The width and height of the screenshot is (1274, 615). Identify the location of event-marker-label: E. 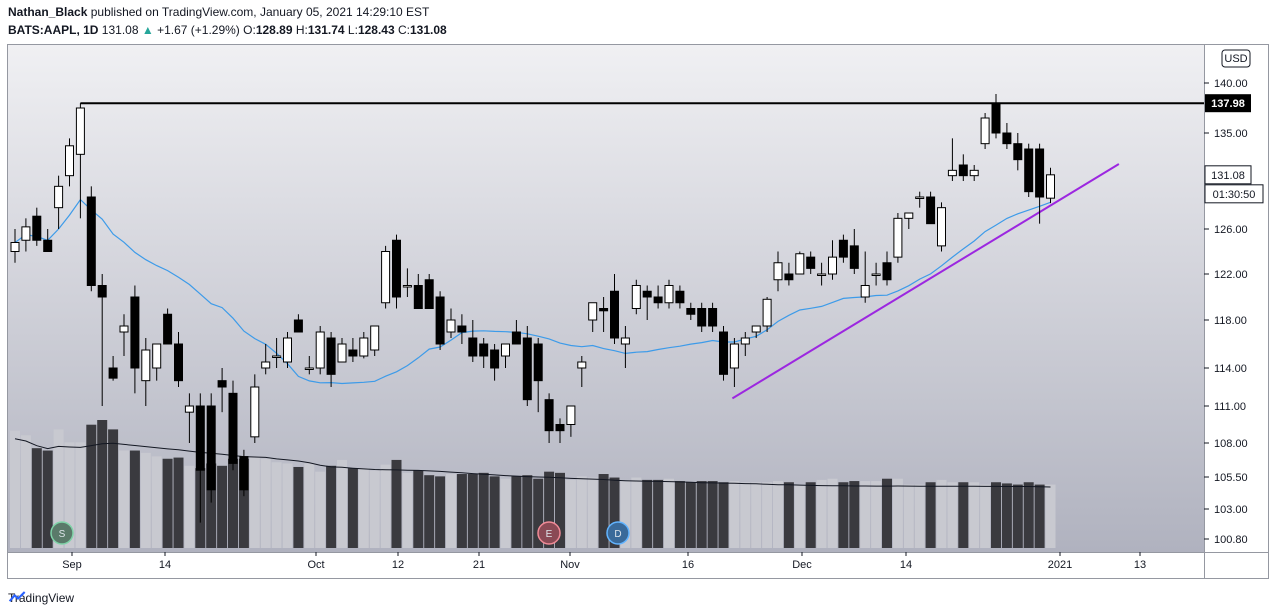
(549, 534).